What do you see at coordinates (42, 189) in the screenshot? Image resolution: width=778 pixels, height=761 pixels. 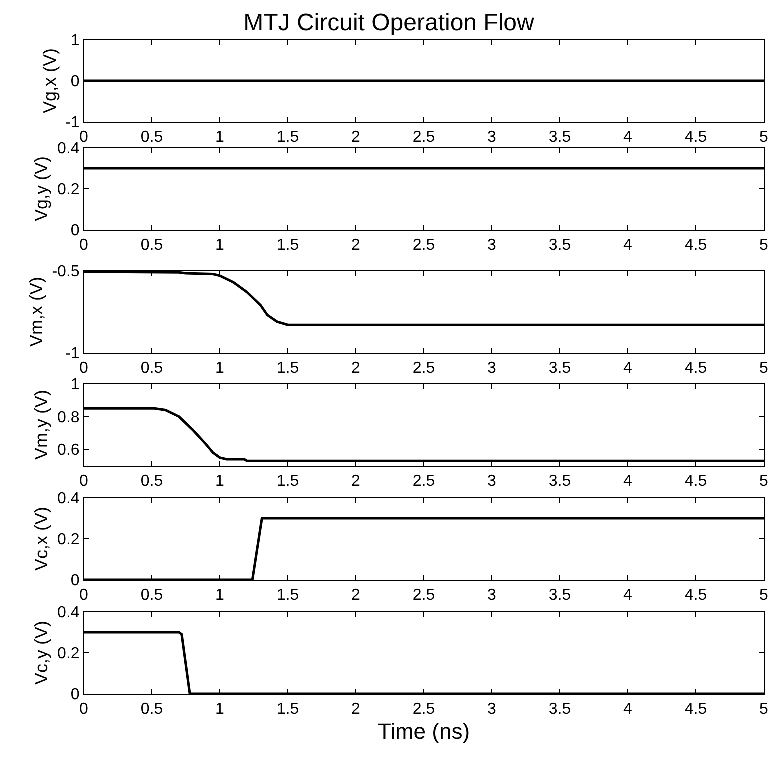 I see `y-axis-title: Vg,y (V)` at bounding box center [42, 189].